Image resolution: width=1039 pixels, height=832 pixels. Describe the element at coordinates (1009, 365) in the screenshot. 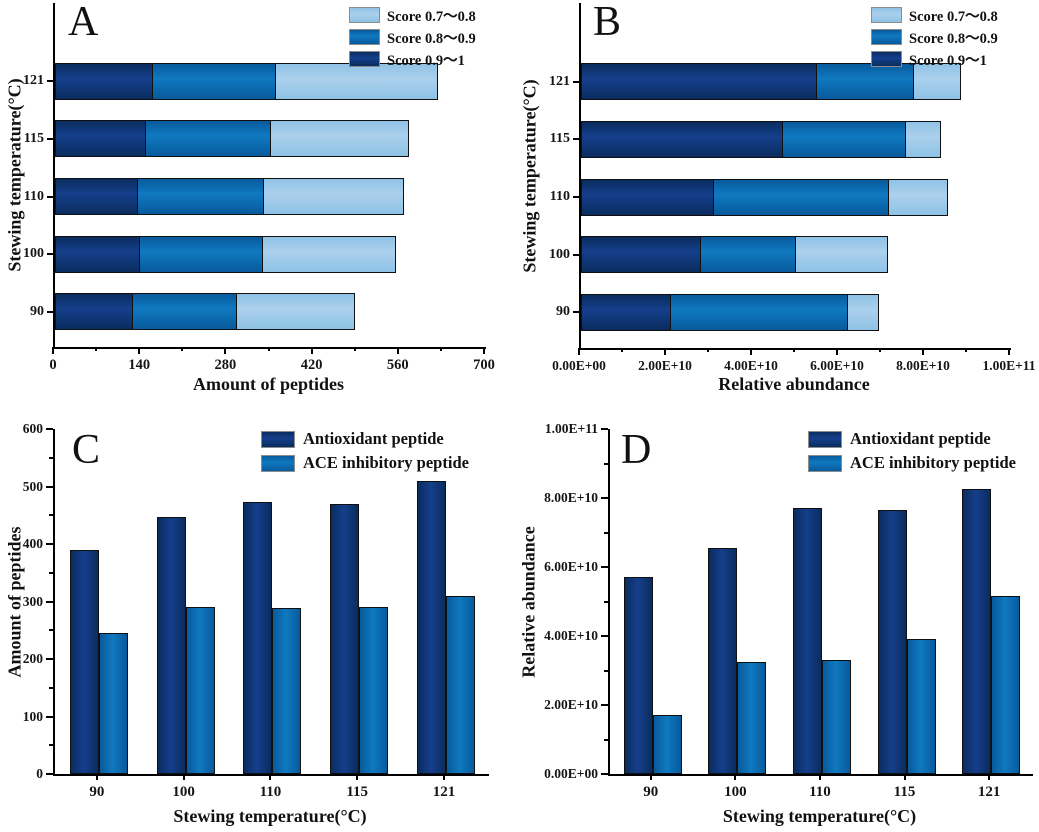

I see `x-tick-label: 1.00E+11` at that location.